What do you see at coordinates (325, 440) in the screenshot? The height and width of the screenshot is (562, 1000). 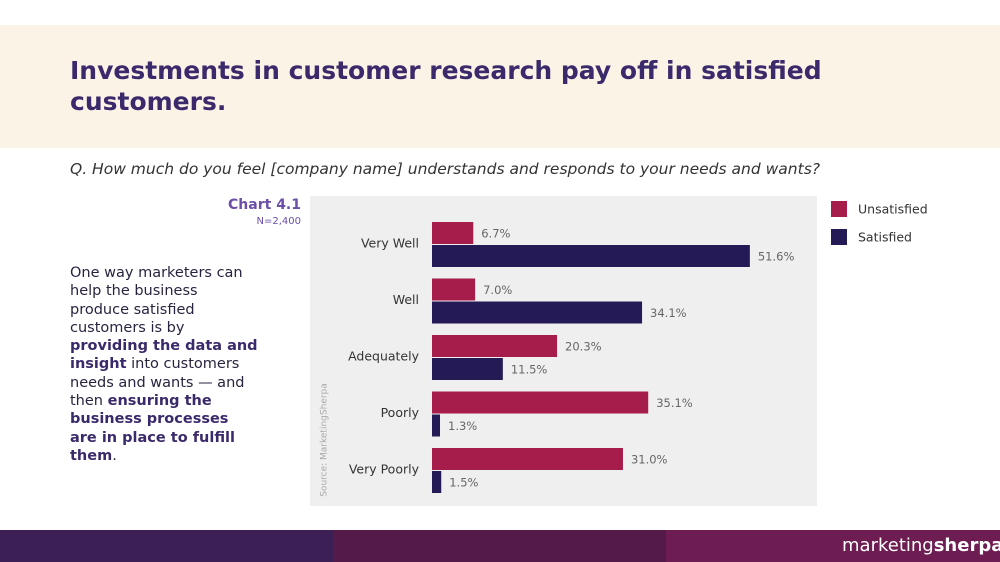 I see `source: Source: MarketingSherpa` at bounding box center [325, 440].